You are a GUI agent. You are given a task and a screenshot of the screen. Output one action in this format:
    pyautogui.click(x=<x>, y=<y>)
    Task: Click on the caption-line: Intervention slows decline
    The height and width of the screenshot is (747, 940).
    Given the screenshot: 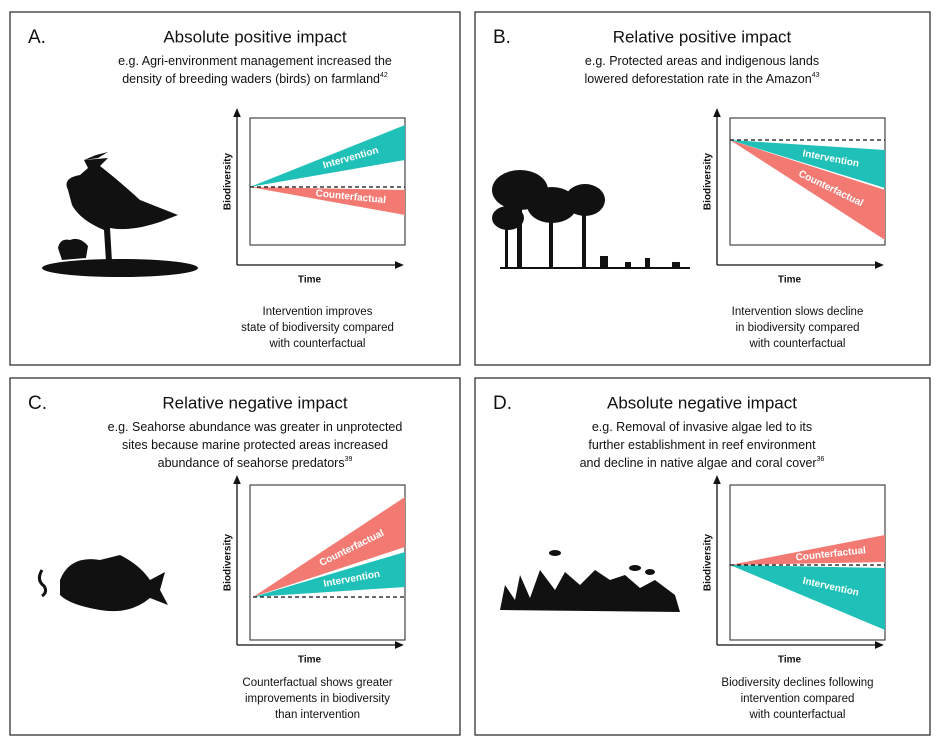 What is the action you would take?
    pyautogui.click(x=798, y=312)
    